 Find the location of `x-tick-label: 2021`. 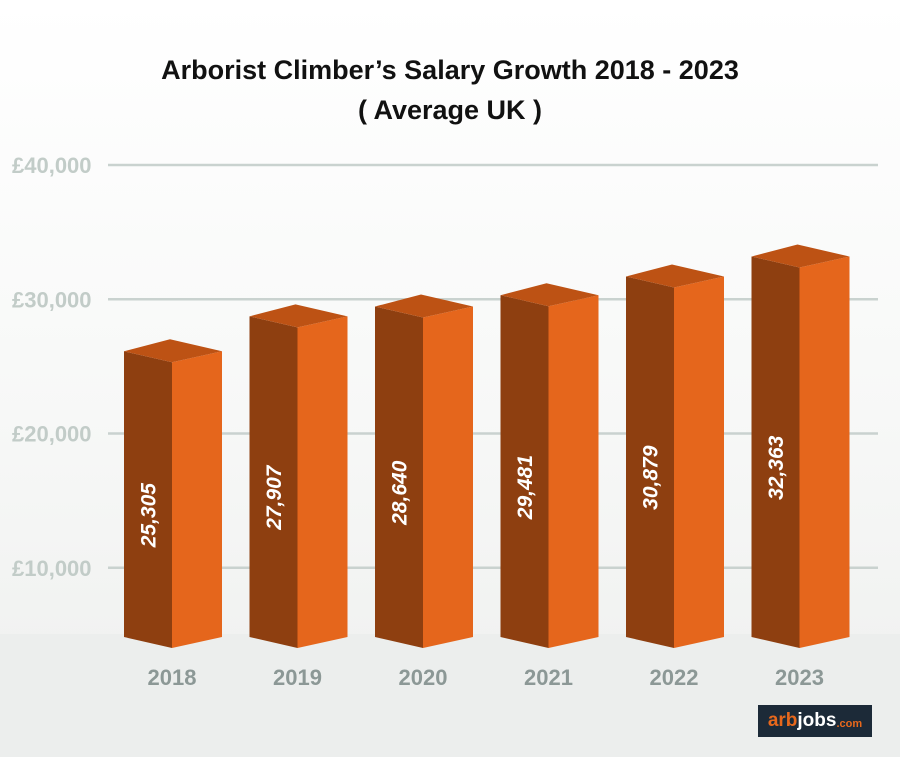

x-tick-label: 2021 is located at coordinates (548, 677).